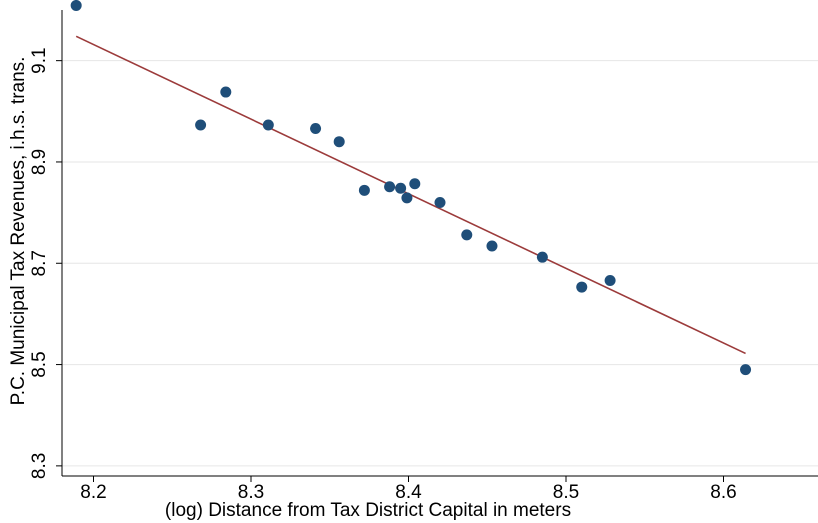 This screenshot has width=818, height=523. Describe the element at coordinates (93, 492) in the screenshot. I see `x-tick-label: 8.2` at that location.